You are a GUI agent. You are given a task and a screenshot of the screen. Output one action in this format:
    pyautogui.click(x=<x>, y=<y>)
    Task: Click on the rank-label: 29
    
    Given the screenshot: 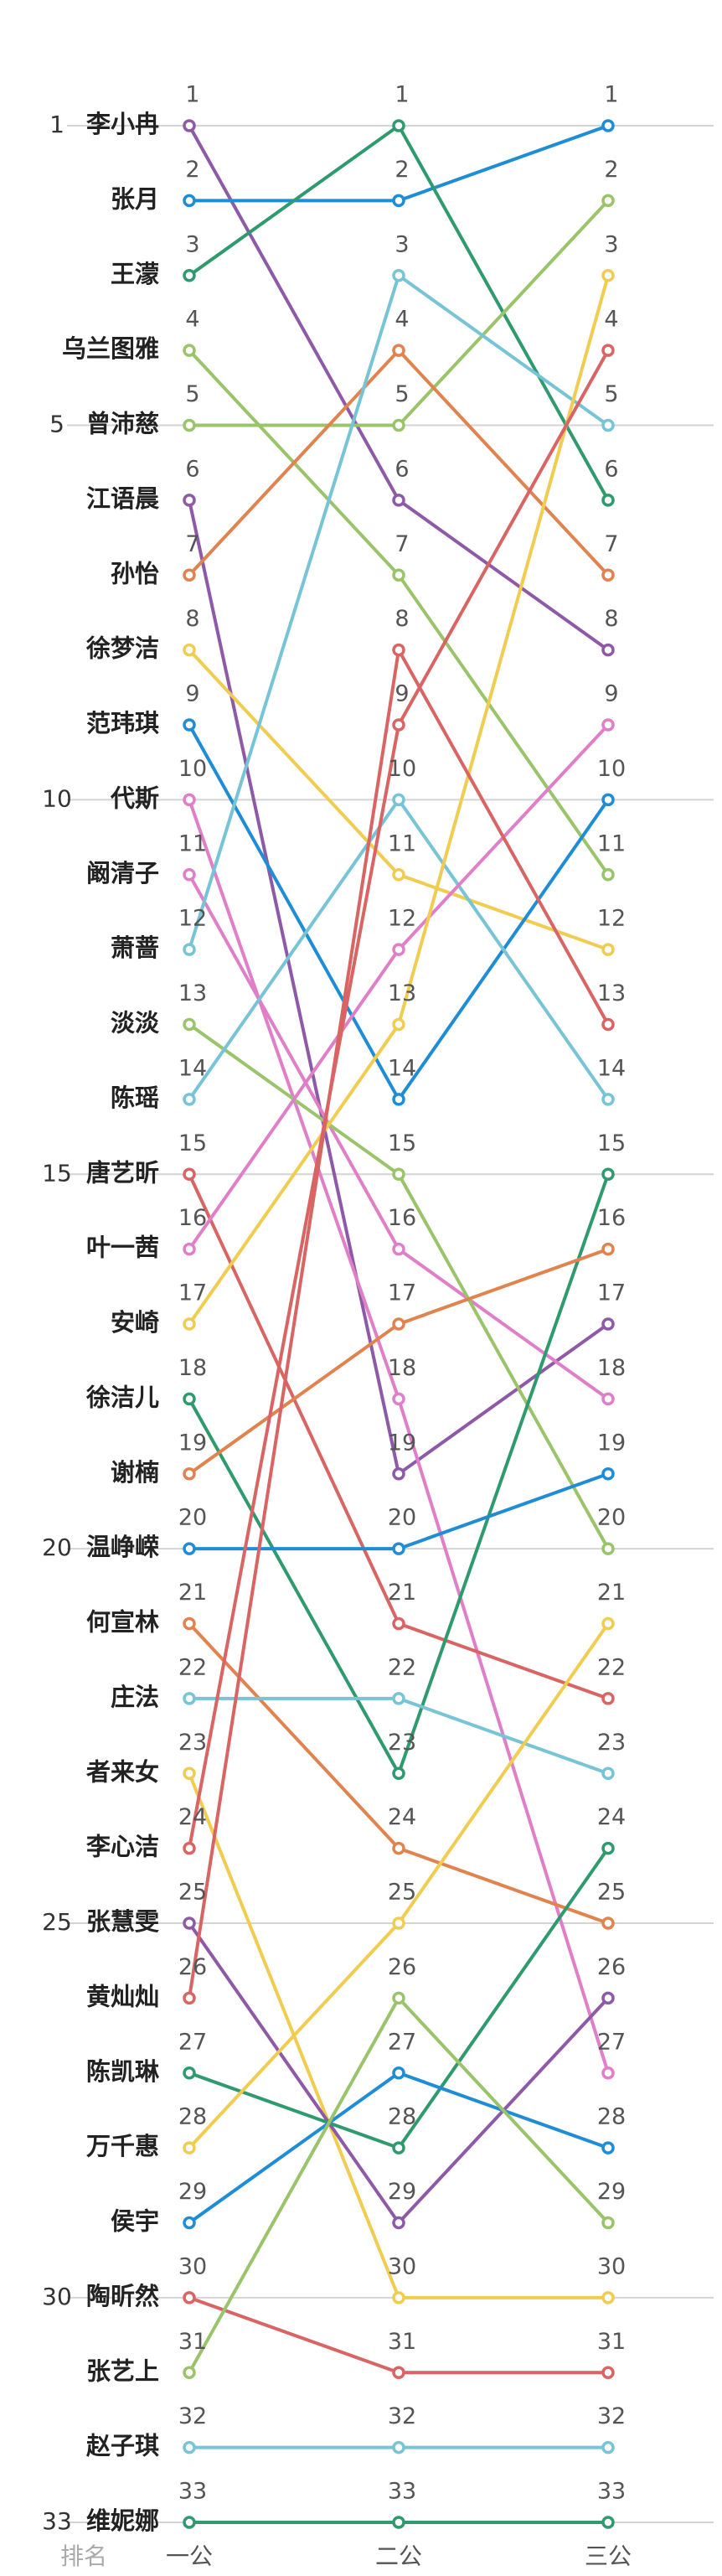 What is the action you would take?
    pyautogui.click(x=402, y=2192)
    